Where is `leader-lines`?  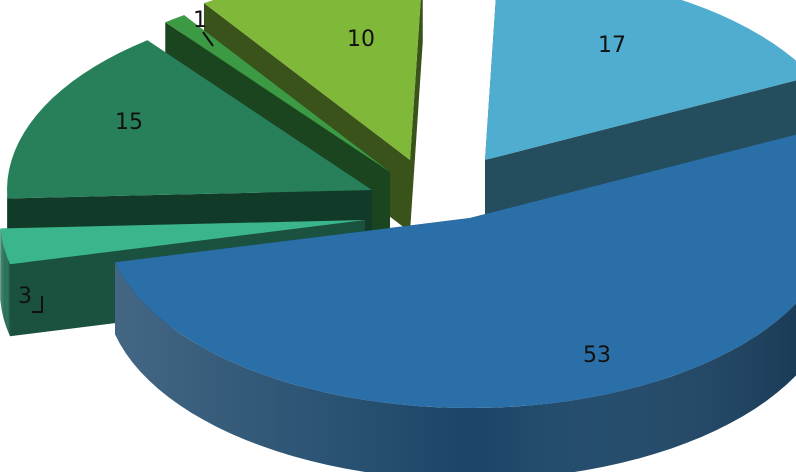 leader-lines is located at coordinates (123, 172).